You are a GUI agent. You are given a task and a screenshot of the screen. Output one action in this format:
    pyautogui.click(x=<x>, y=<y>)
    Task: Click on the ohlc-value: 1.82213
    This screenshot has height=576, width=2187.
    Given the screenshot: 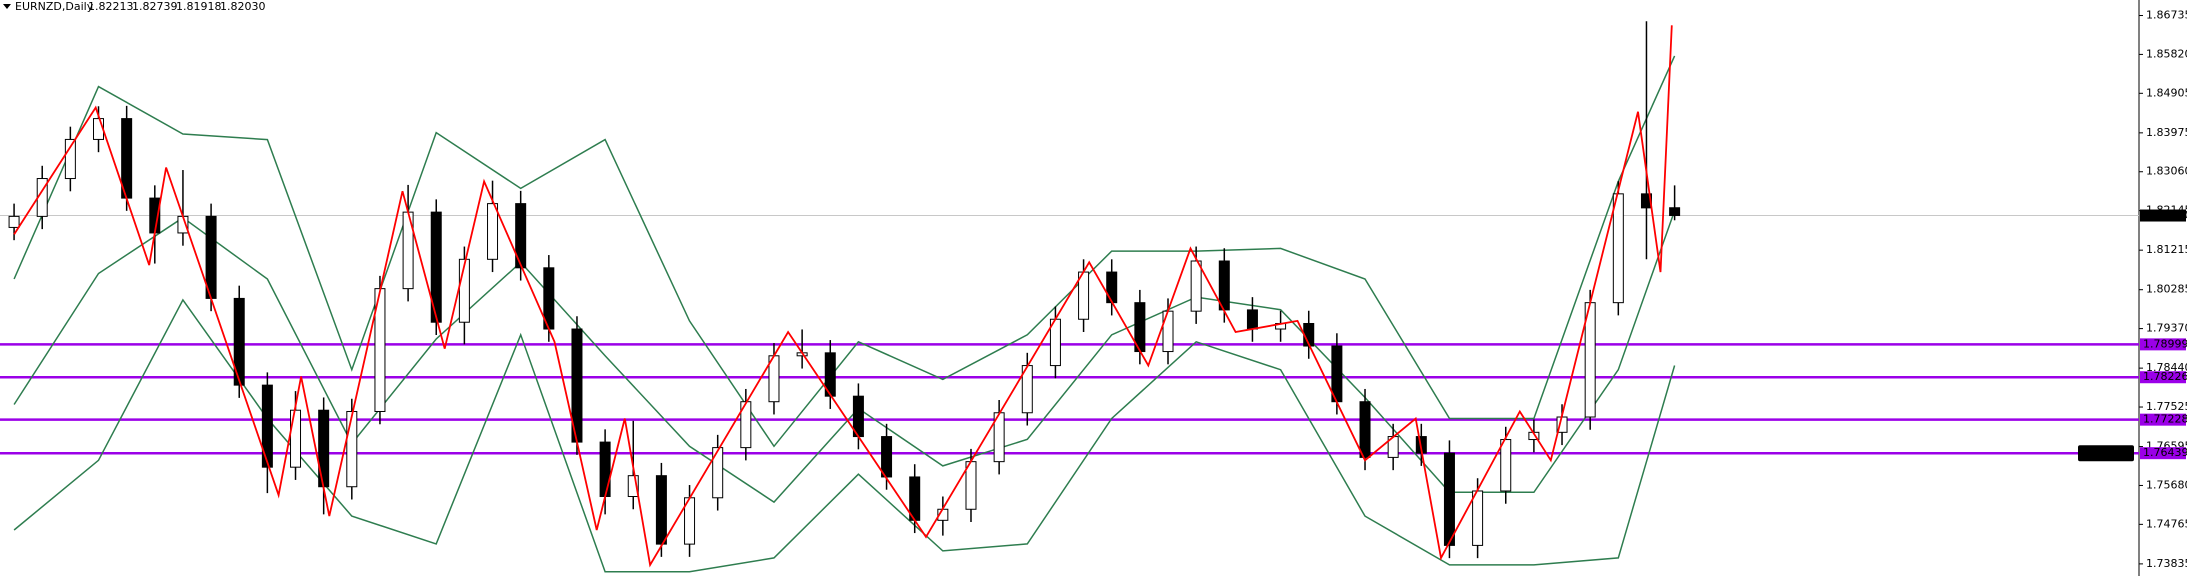 What is the action you would take?
    pyautogui.click(x=111, y=6)
    